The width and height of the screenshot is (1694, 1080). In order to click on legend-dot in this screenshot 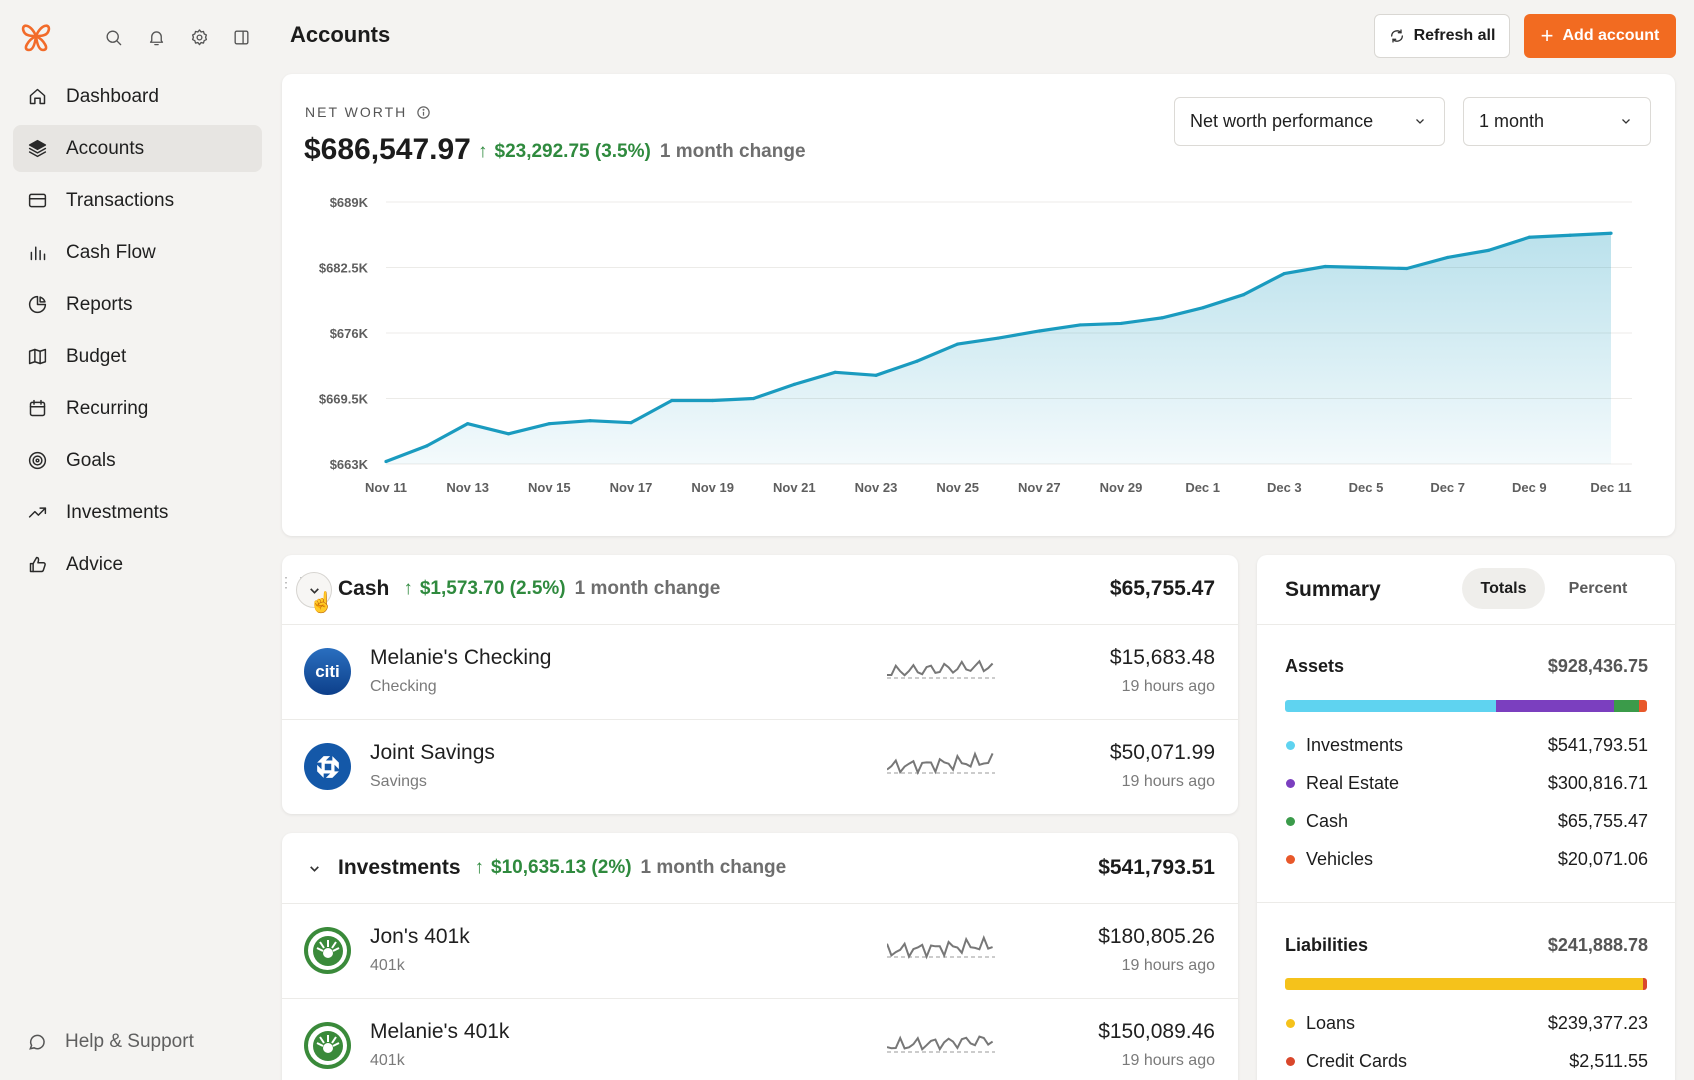, I will do `click(1290, 859)`.